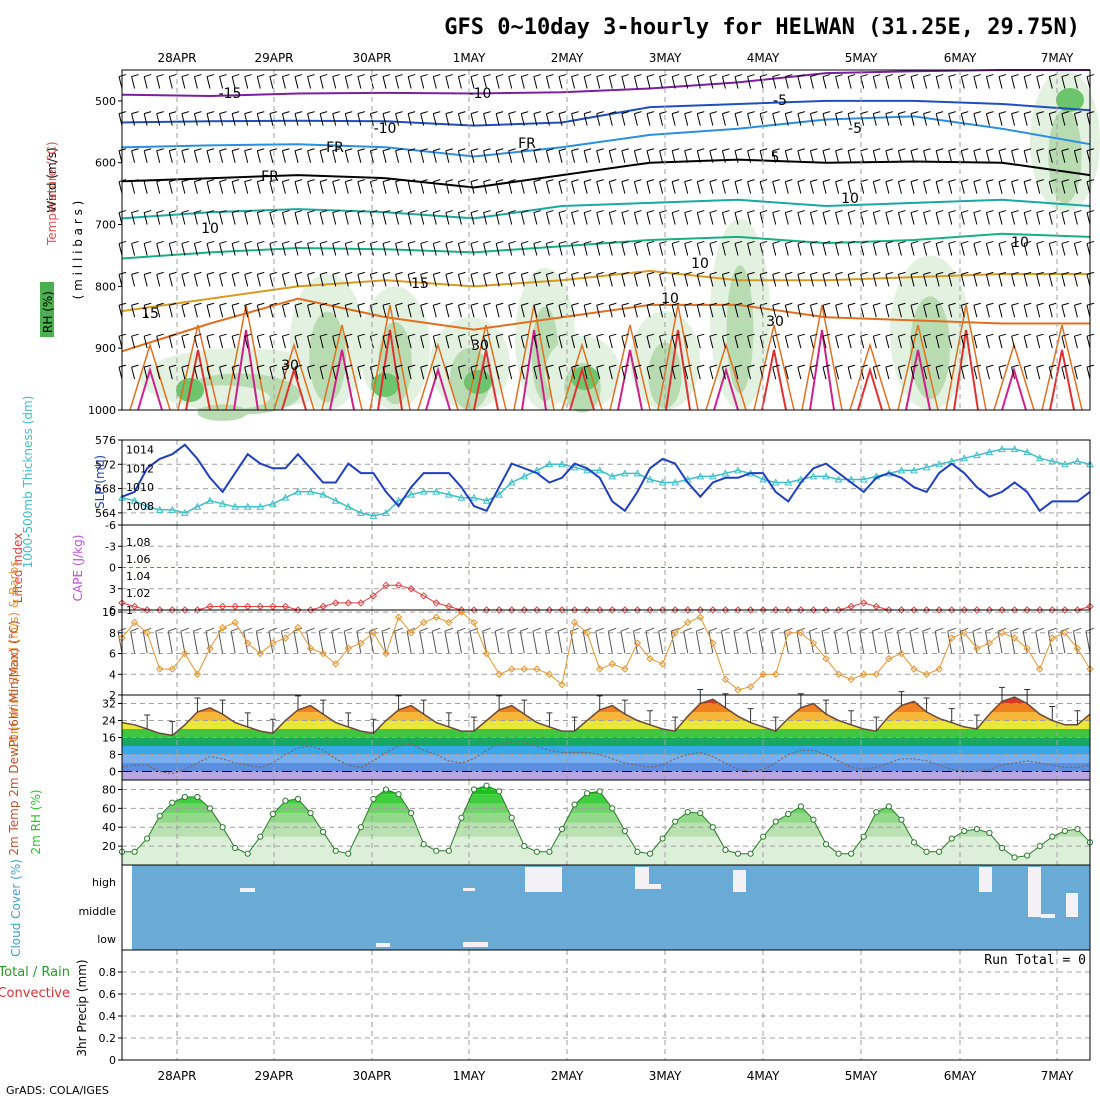  I want to click on precip-total-label: Total / Rain, so click(35, 972).